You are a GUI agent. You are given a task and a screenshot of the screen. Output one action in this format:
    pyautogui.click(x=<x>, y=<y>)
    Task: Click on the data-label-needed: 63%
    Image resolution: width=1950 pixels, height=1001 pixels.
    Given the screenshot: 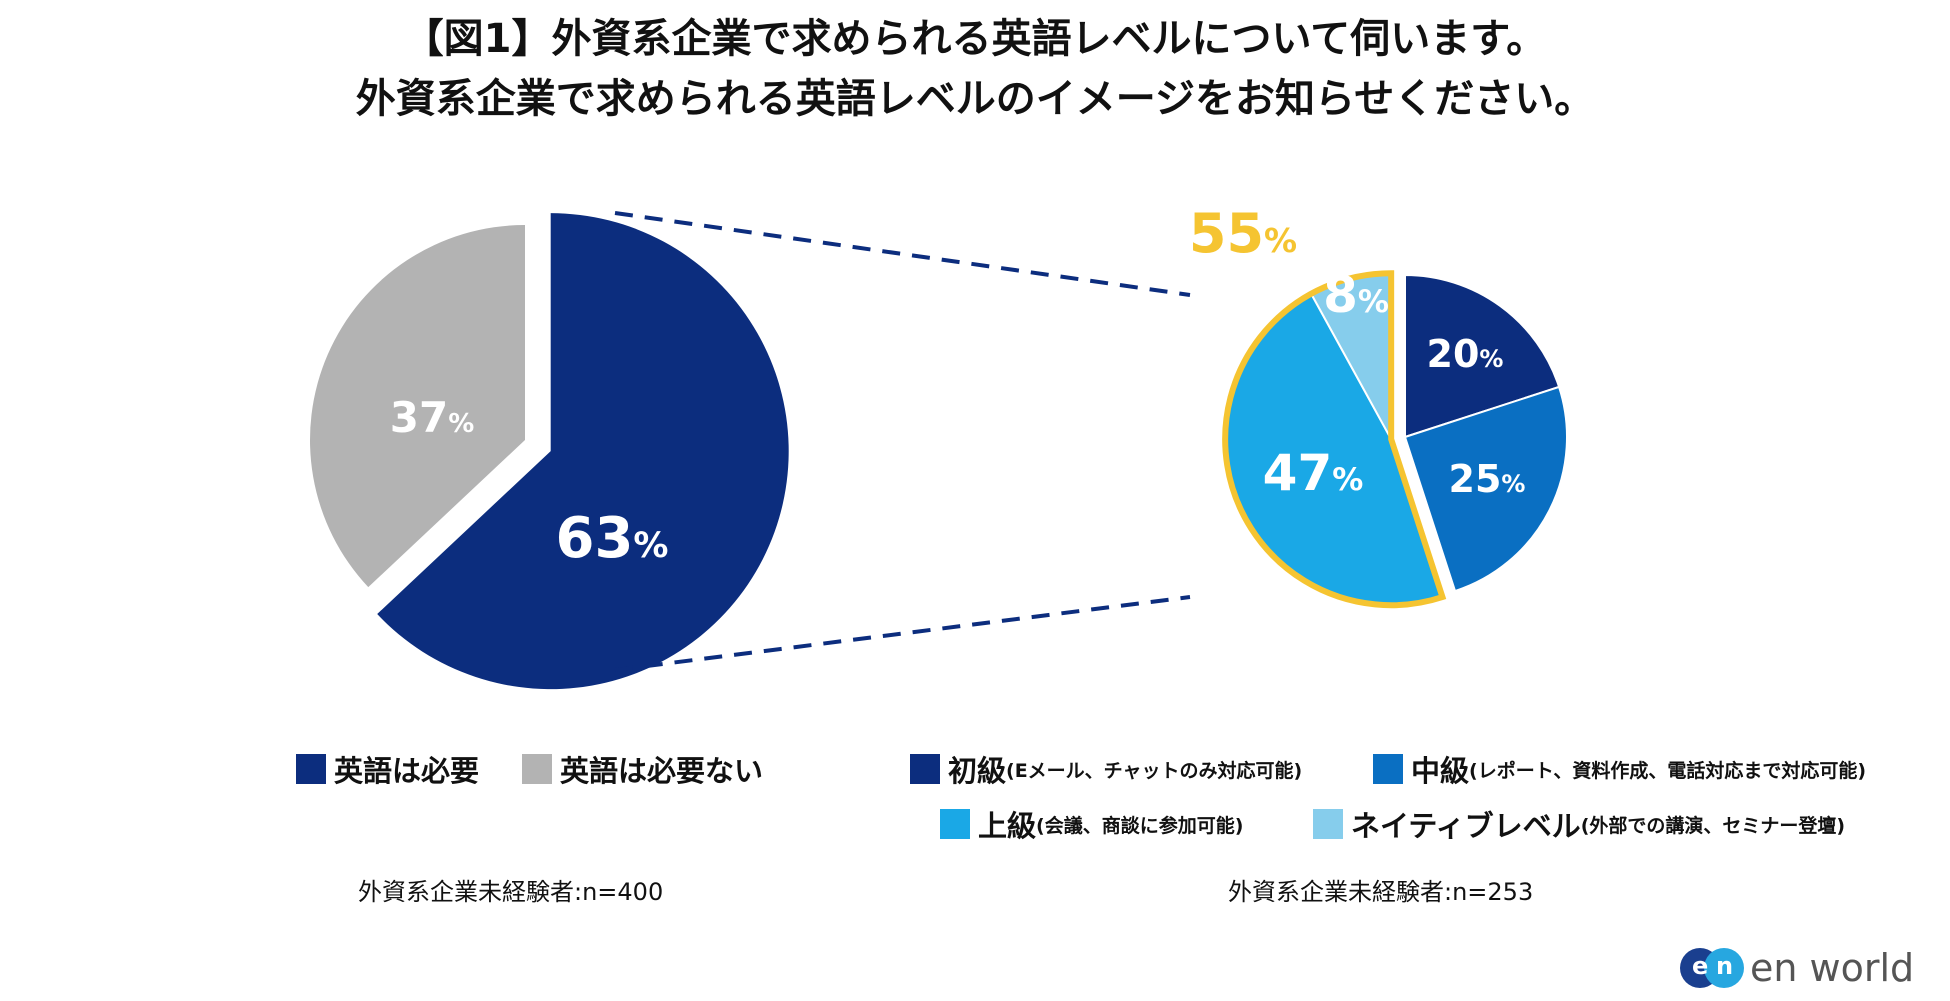 What is the action you would take?
    pyautogui.click(x=611, y=538)
    